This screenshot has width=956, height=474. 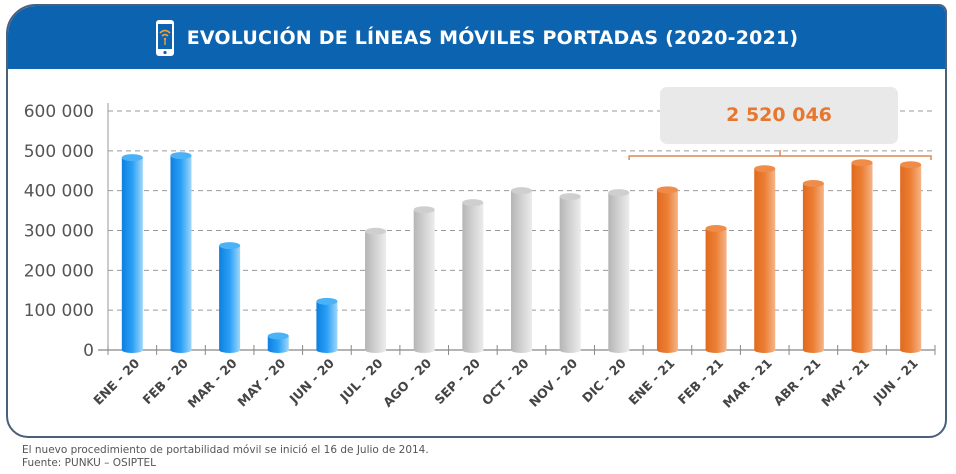 What do you see at coordinates (116, 381) in the screenshot?
I see `x-tick-label: ENE - 20` at bounding box center [116, 381].